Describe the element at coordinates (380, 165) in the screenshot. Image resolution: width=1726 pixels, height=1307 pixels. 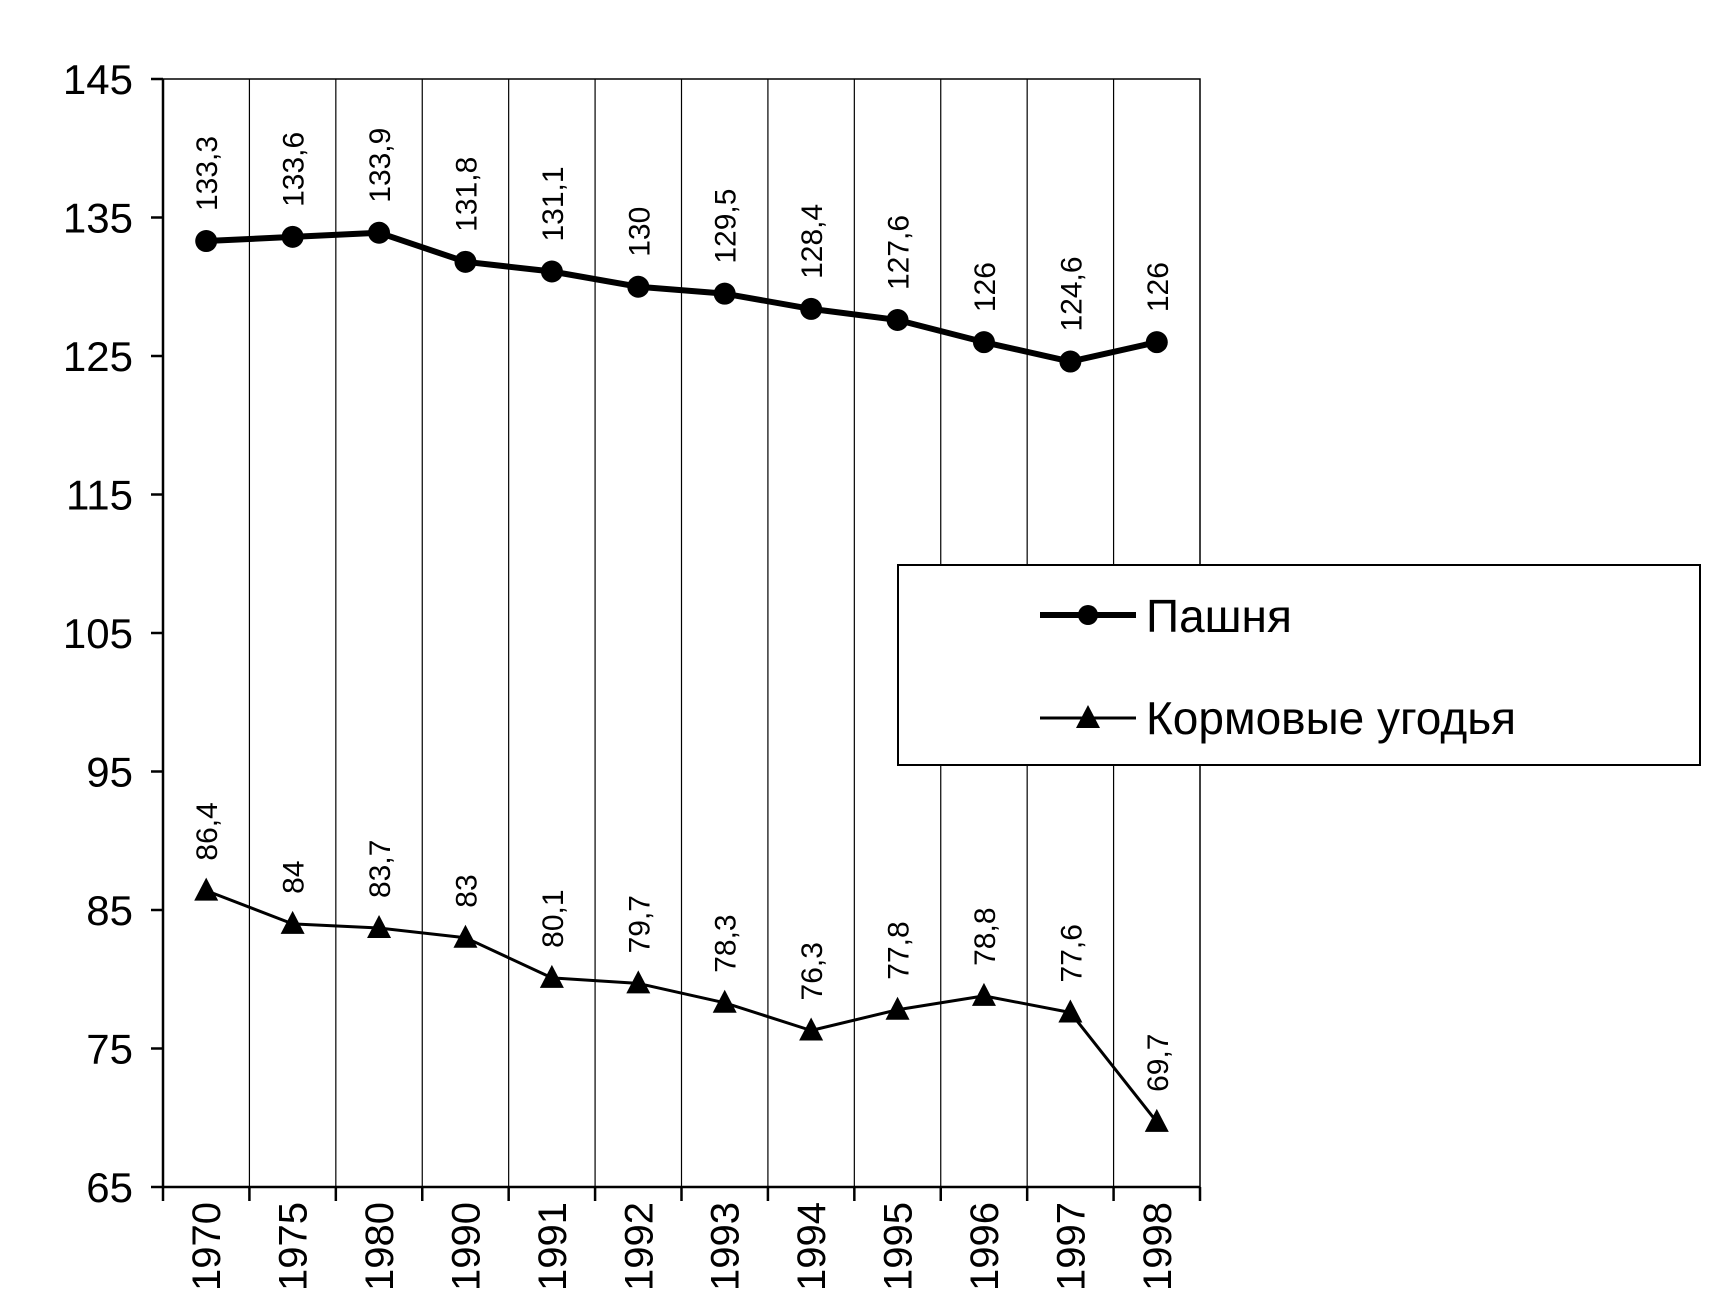
I see `data-label: 133,9` at that location.